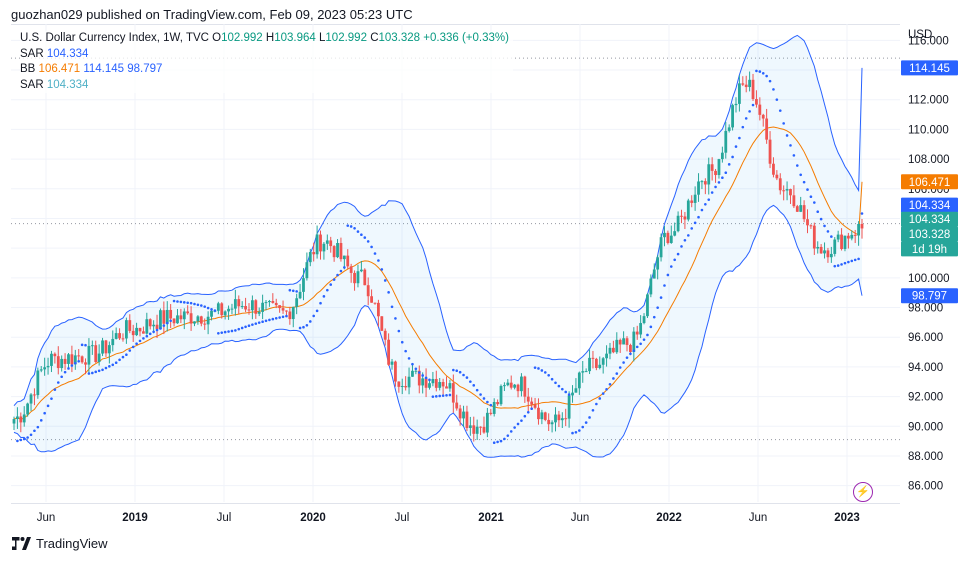 The image size is (972, 568). What do you see at coordinates (863, 492) in the screenshot?
I see `bolt-icon: ⚡` at bounding box center [863, 492].